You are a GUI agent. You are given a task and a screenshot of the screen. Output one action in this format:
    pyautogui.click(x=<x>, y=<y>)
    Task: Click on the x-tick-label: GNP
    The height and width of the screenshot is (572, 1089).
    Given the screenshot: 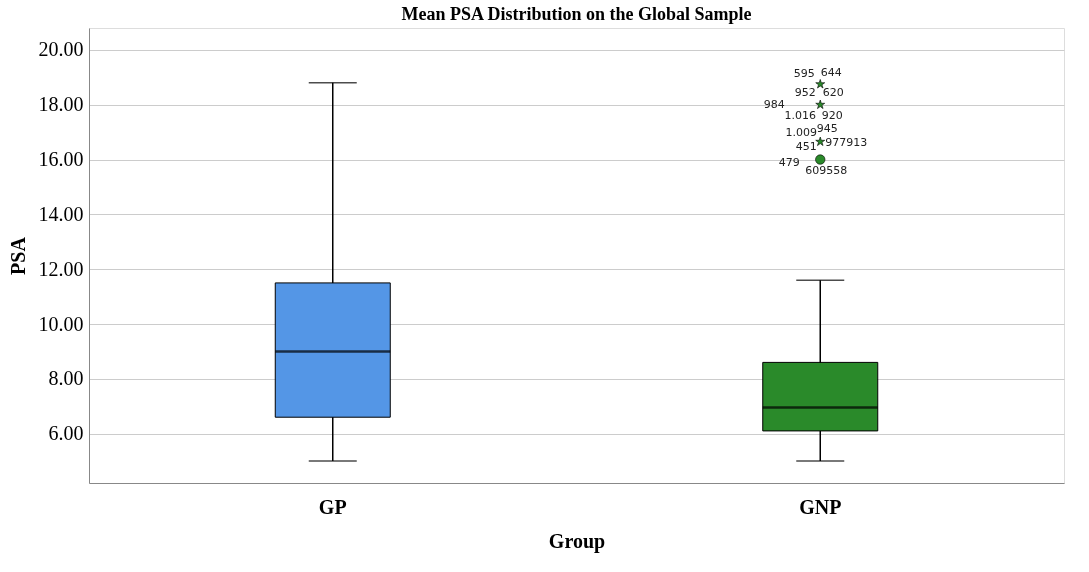 What is the action you would take?
    pyautogui.click(x=820, y=506)
    